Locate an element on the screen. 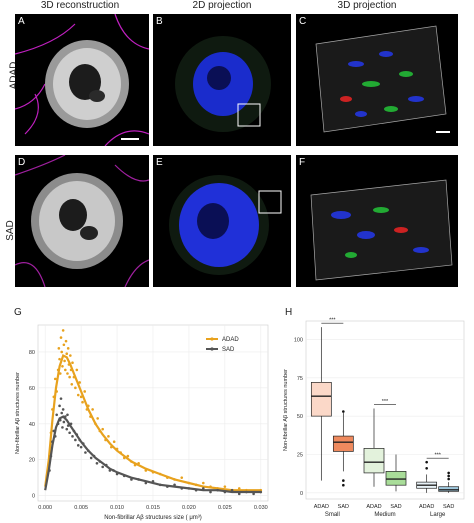 The height and width of the screenshot is (523, 474). column-title-3d-projection: 3D projection is located at coordinates (367, 5).